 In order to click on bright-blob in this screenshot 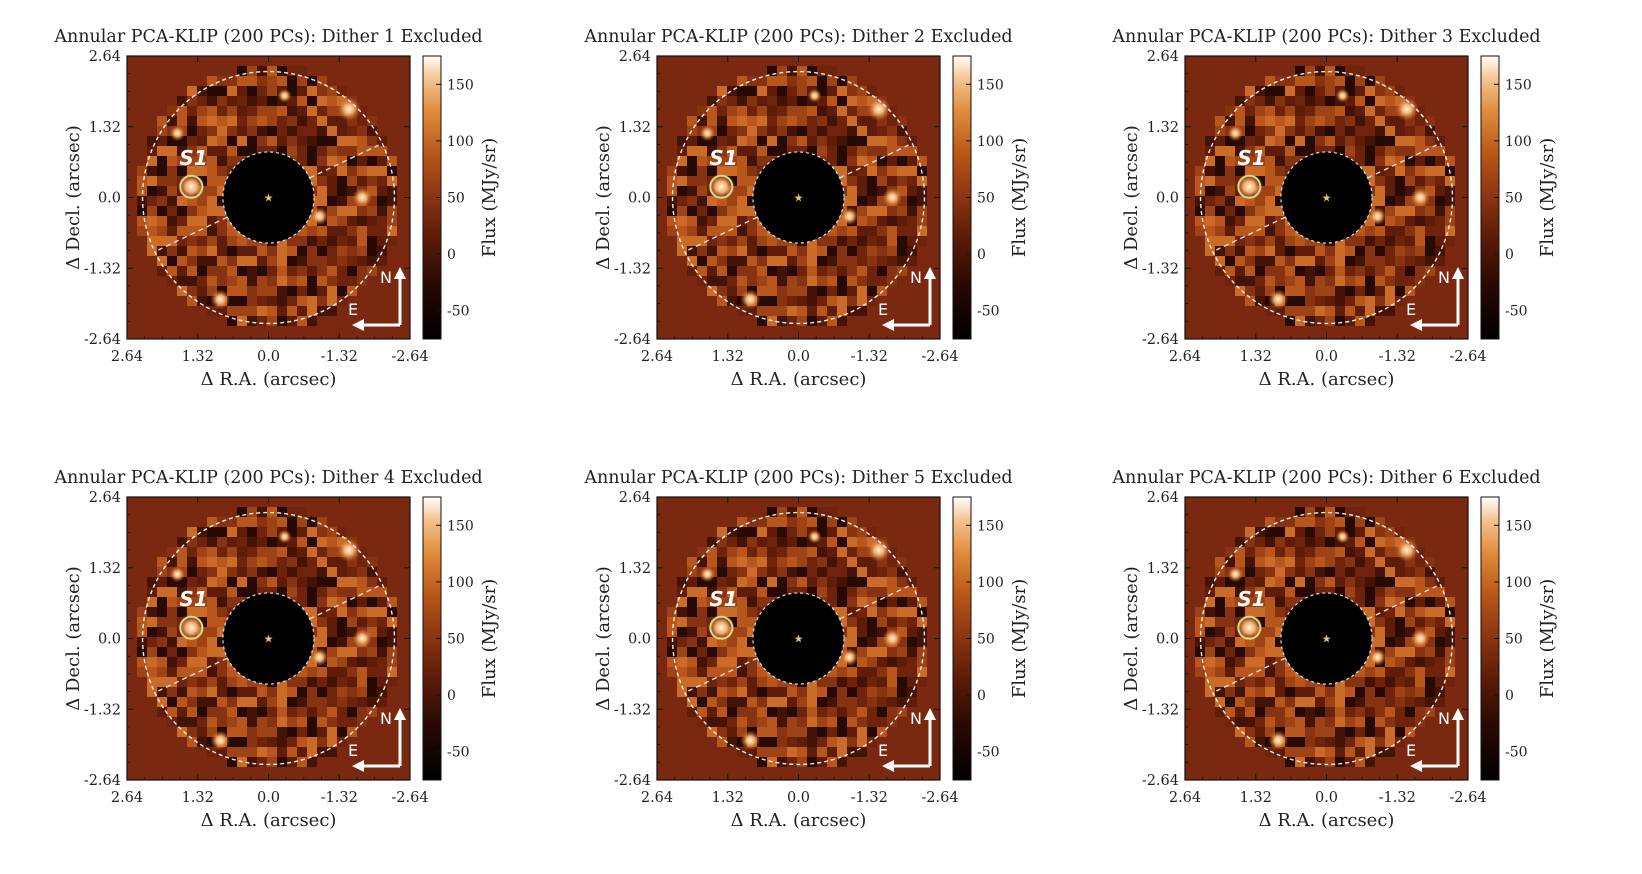, I will do `click(814, 95)`.